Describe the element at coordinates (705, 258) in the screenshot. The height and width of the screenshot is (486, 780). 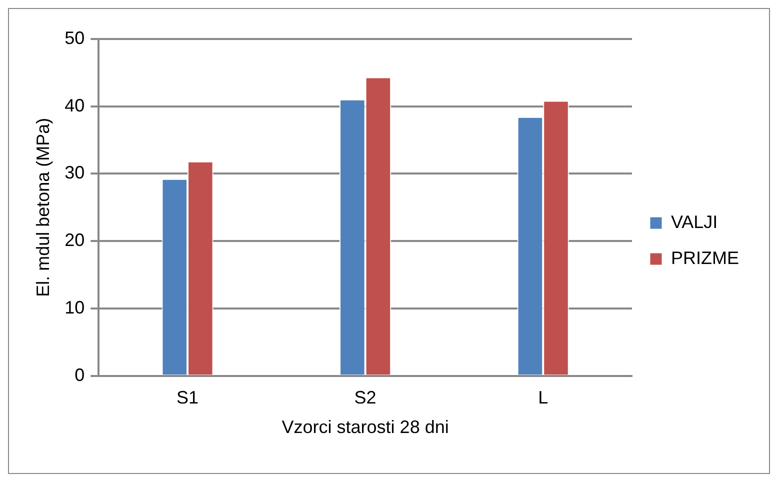
I see `legend-label: PRIZME` at that location.